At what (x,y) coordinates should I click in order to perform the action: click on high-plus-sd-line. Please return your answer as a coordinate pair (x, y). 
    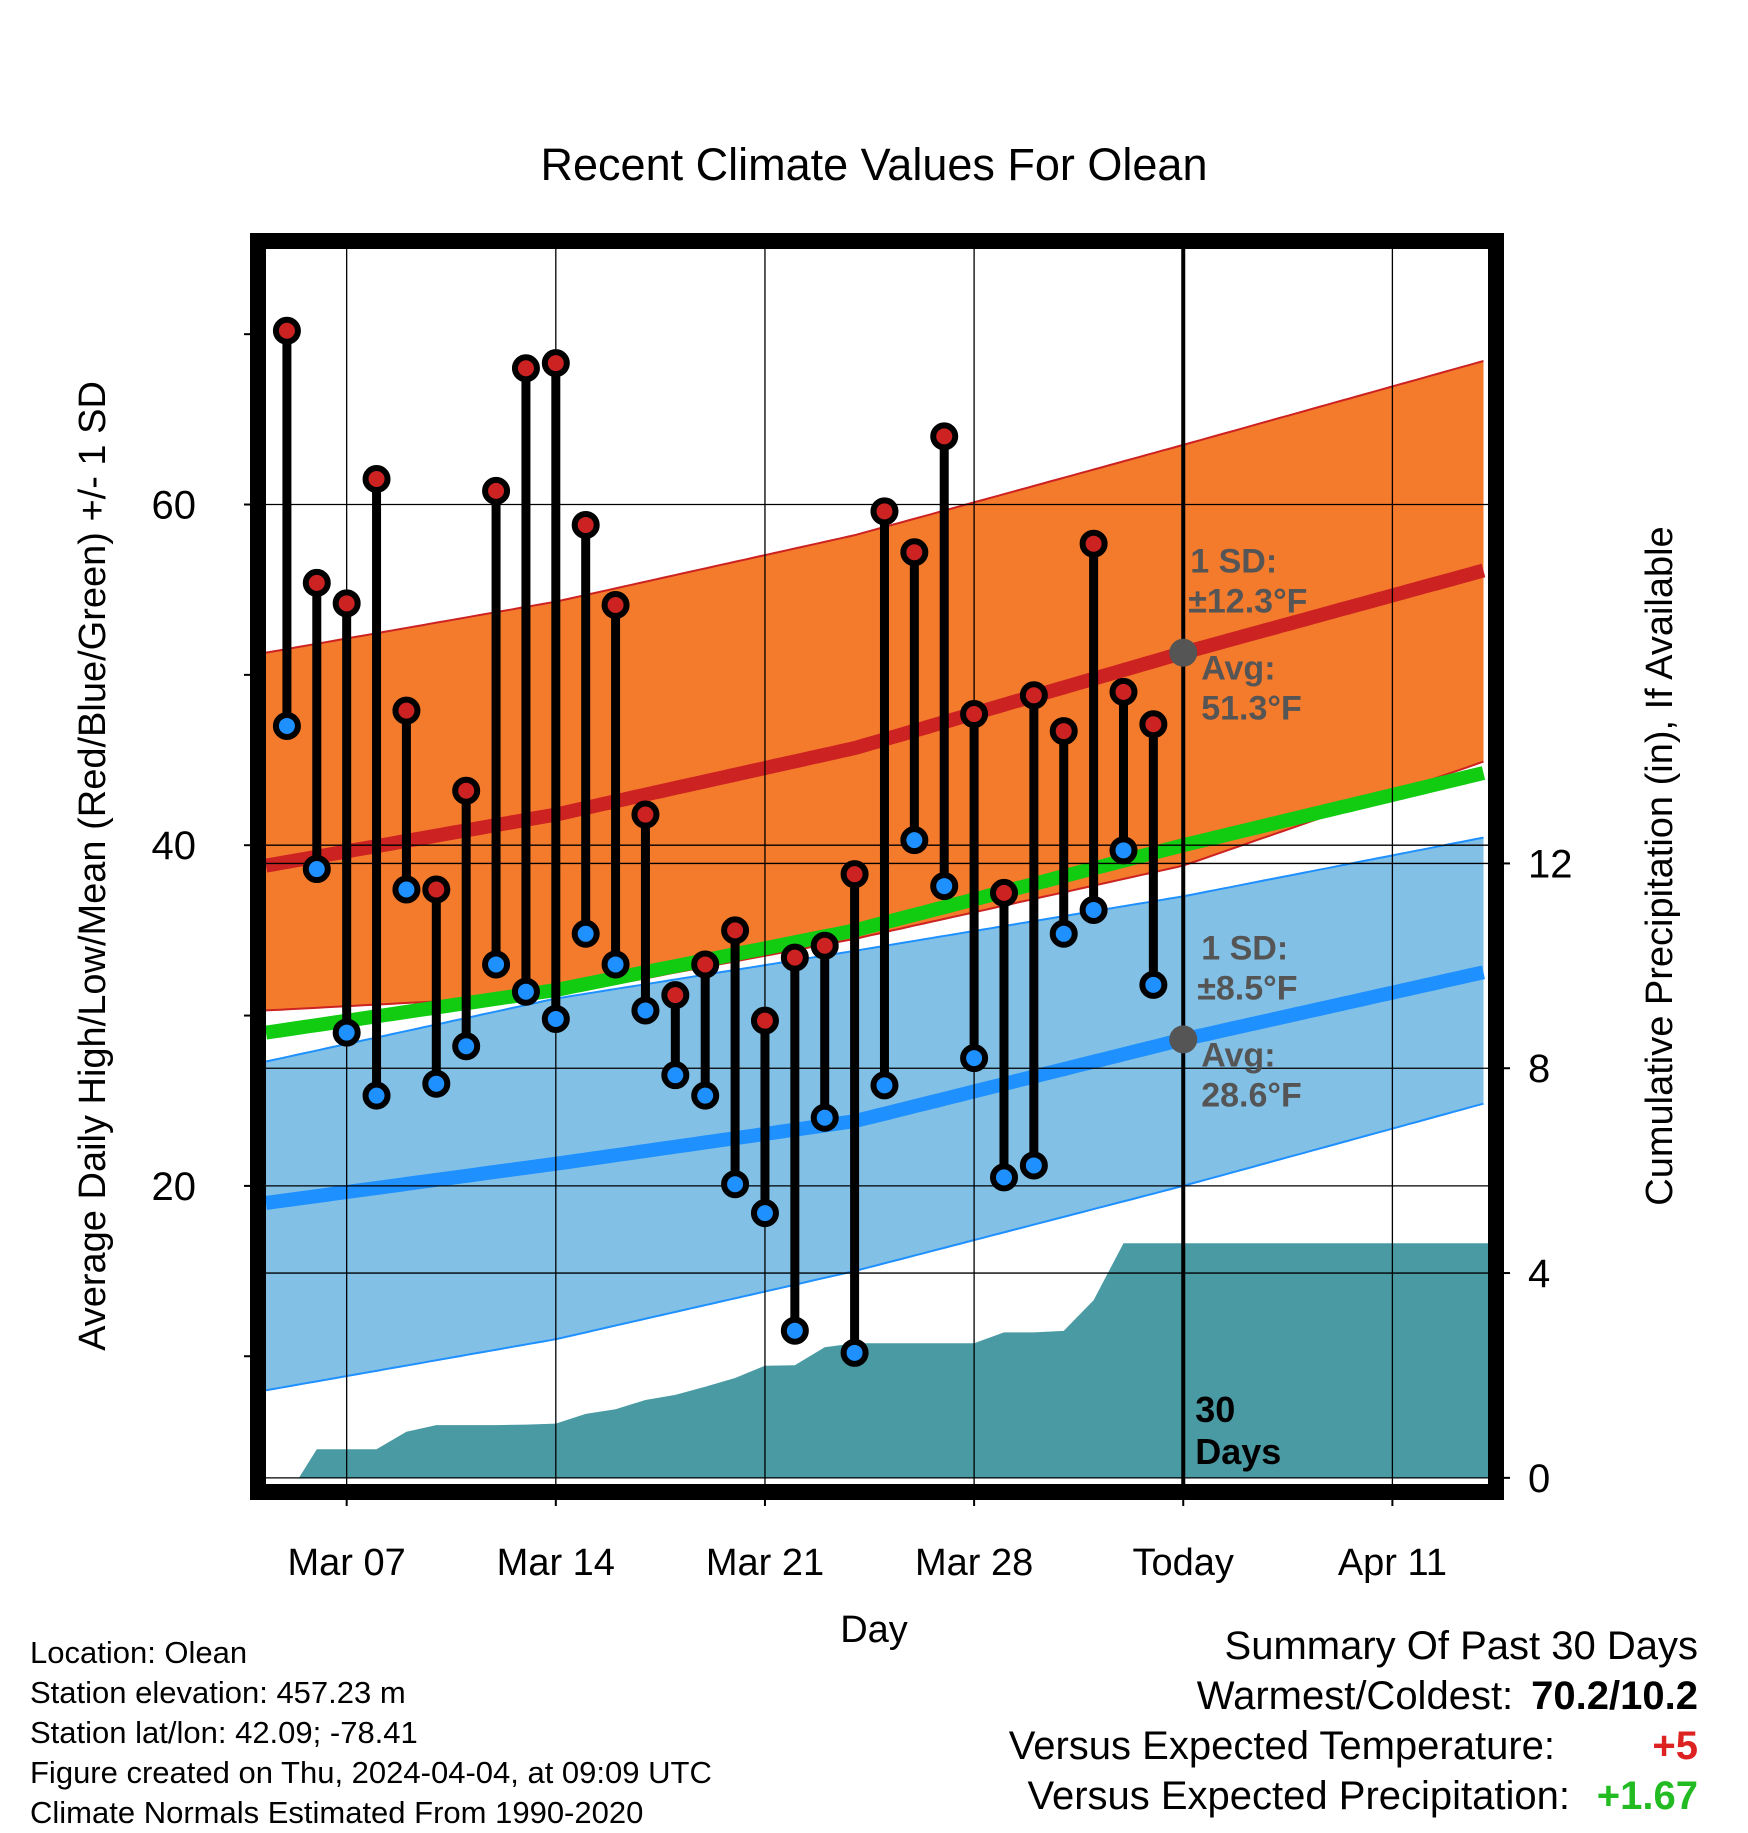
    Looking at the image, I should click on (875, 507).